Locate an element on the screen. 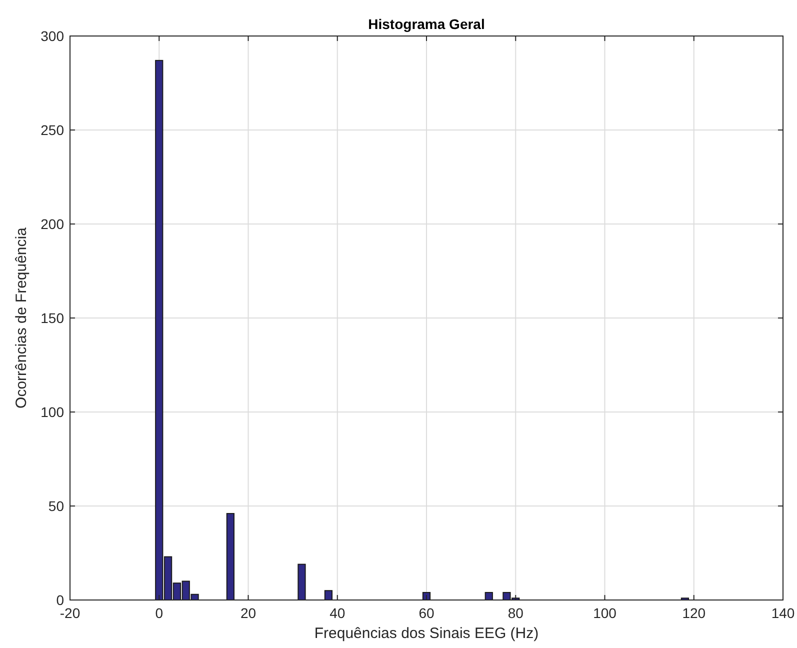 Image resolution: width=797 pixels, height=648 pixels. x-axis-title: Frequências dos Sinais EEG (Hz) is located at coordinates (426, 633).